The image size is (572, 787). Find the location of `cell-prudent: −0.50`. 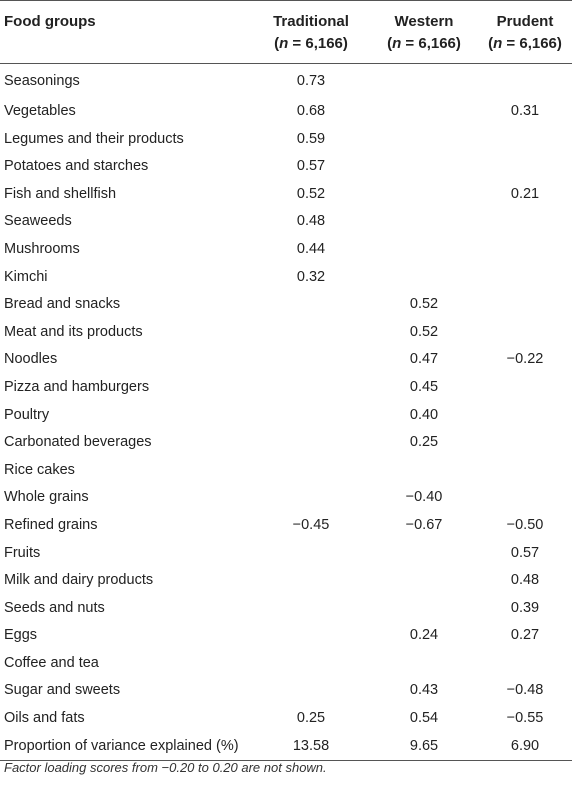

cell-prudent: −0.50 is located at coordinates (525, 524).